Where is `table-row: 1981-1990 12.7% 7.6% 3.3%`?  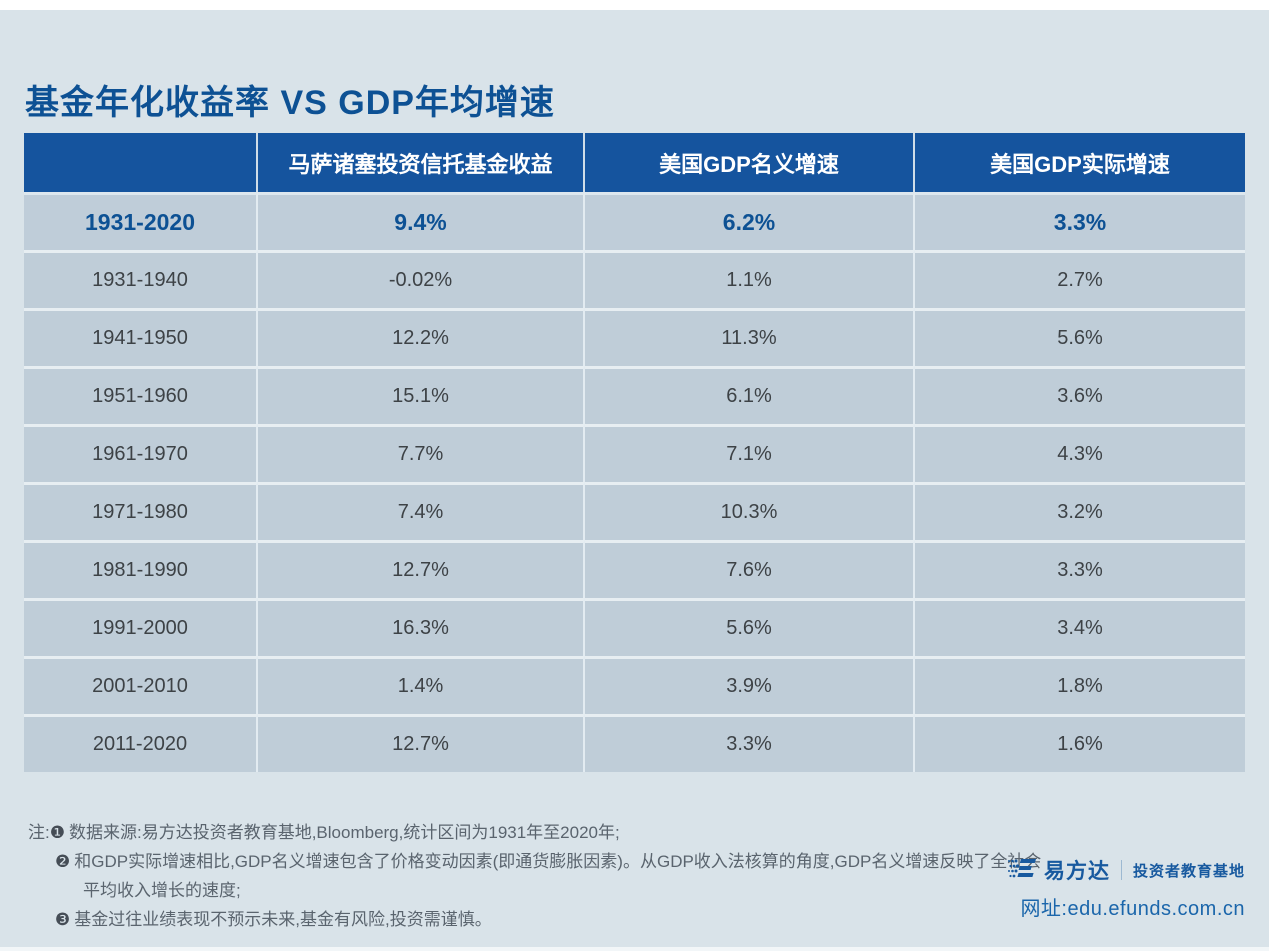 table-row: 1981-1990 12.7% 7.6% 3.3% is located at coordinates (634, 569).